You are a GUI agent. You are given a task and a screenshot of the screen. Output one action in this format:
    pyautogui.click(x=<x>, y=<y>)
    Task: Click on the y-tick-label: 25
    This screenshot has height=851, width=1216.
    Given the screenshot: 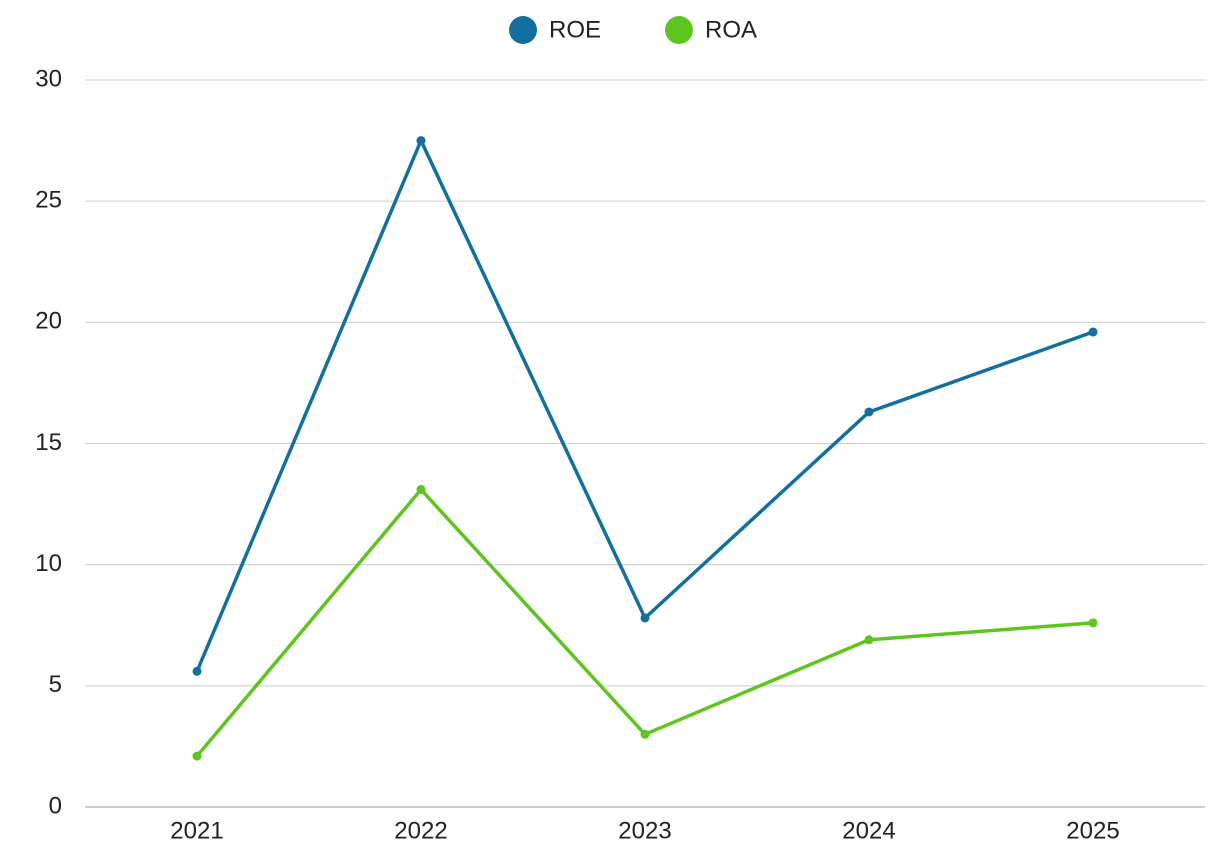 What is the action you would take?
    pyautogui.click(x=48, y=200)
    